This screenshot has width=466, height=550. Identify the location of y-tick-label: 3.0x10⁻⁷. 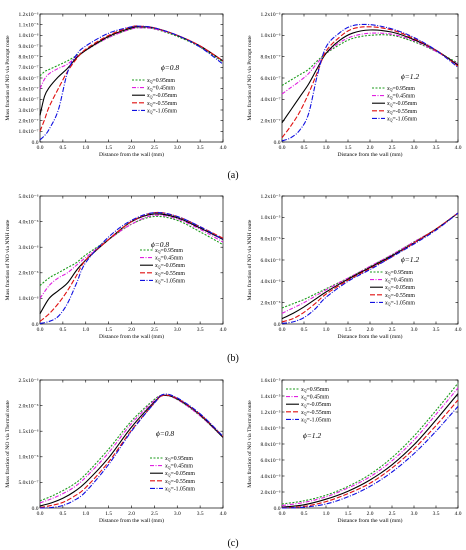
(29, 111).